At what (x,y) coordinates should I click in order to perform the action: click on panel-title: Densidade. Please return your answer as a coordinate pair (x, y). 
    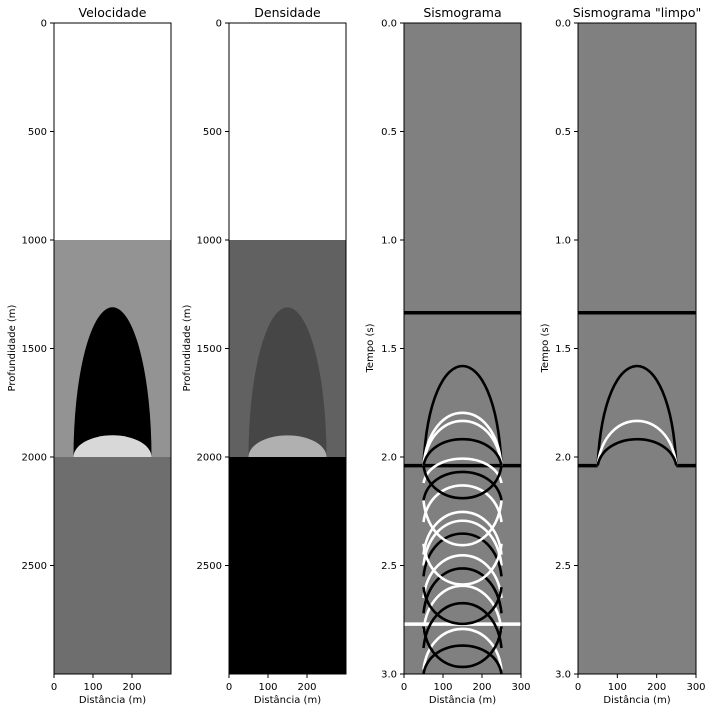
    Looking at the image, I should click on (287, 12).